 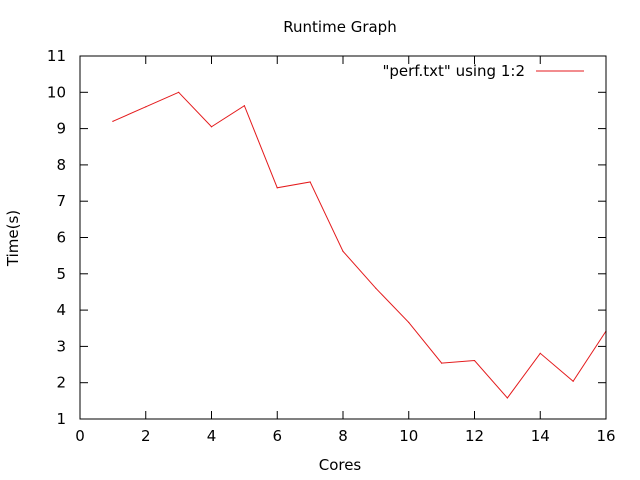 What do you see at coordinates (146, 436) in the screenshot?
I see `x-tick-label: 2` at bounding box center [146, 436].